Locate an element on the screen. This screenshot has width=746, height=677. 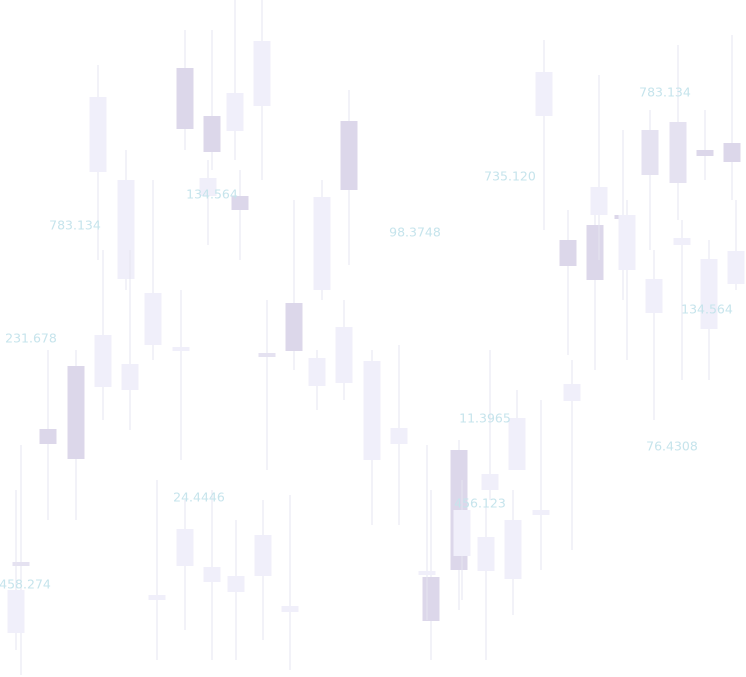
floating-number: 458.274 is located at coordinates (25, 584).